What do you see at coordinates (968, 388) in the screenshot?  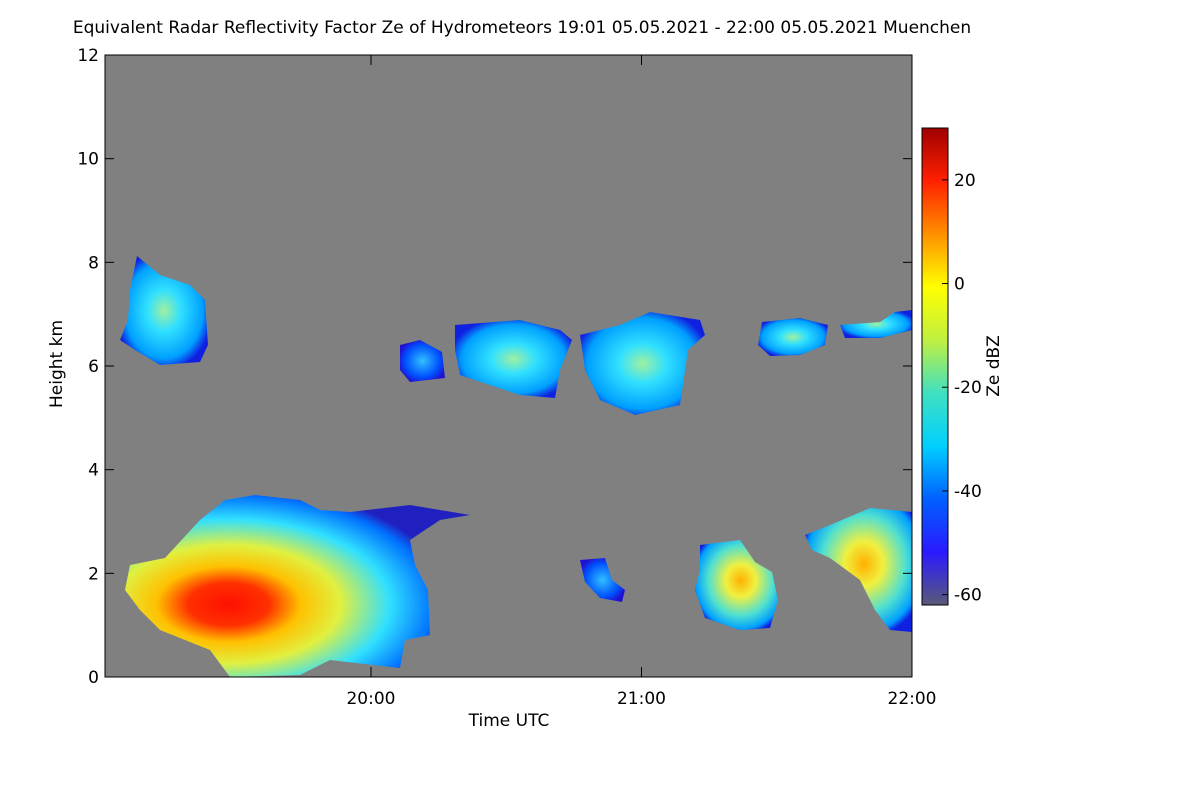 I see `colorbar-tick-label: -20` at bounding box center [968, 388].